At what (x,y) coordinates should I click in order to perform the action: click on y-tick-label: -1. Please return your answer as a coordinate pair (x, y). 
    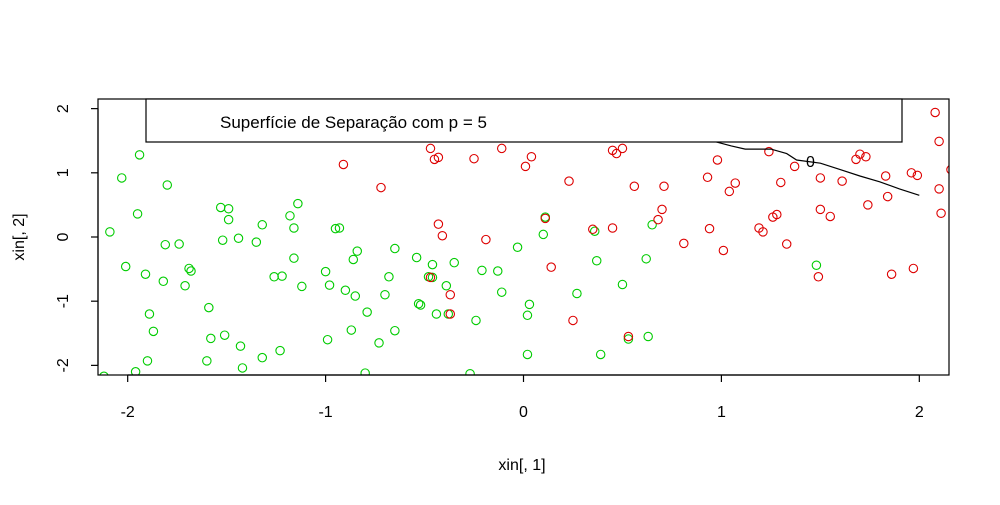
    Looking at the image, I should click on (63, 301).